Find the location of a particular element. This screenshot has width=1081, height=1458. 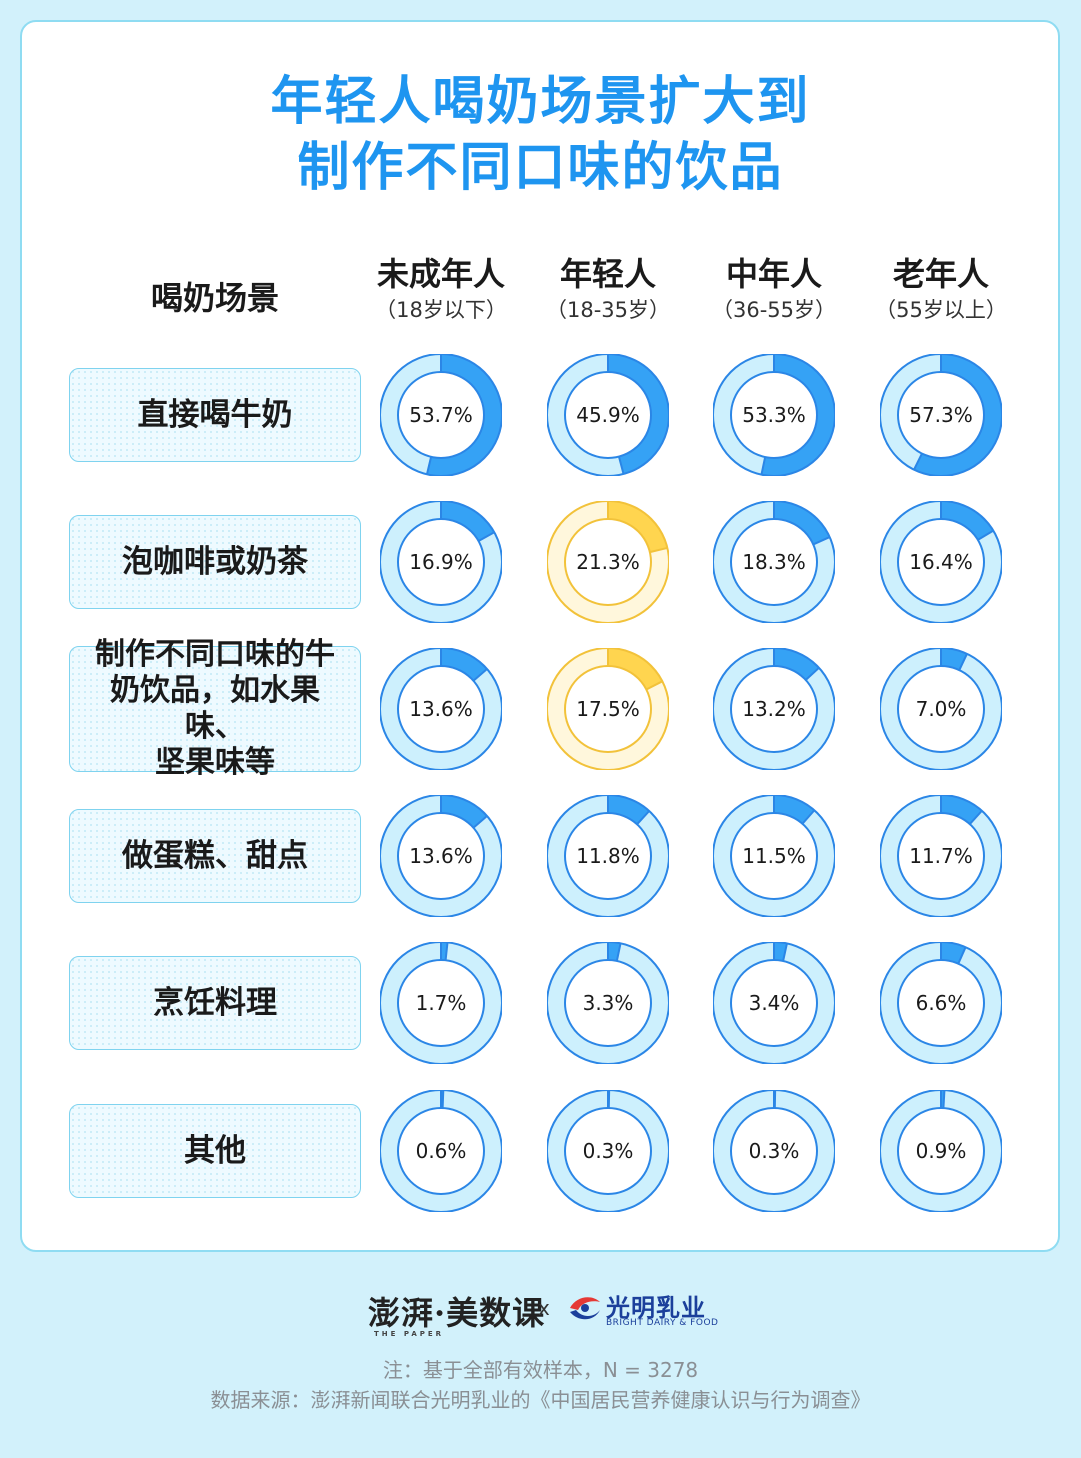

donut-3-0: 13.6% is located at coordinates (441, 856).